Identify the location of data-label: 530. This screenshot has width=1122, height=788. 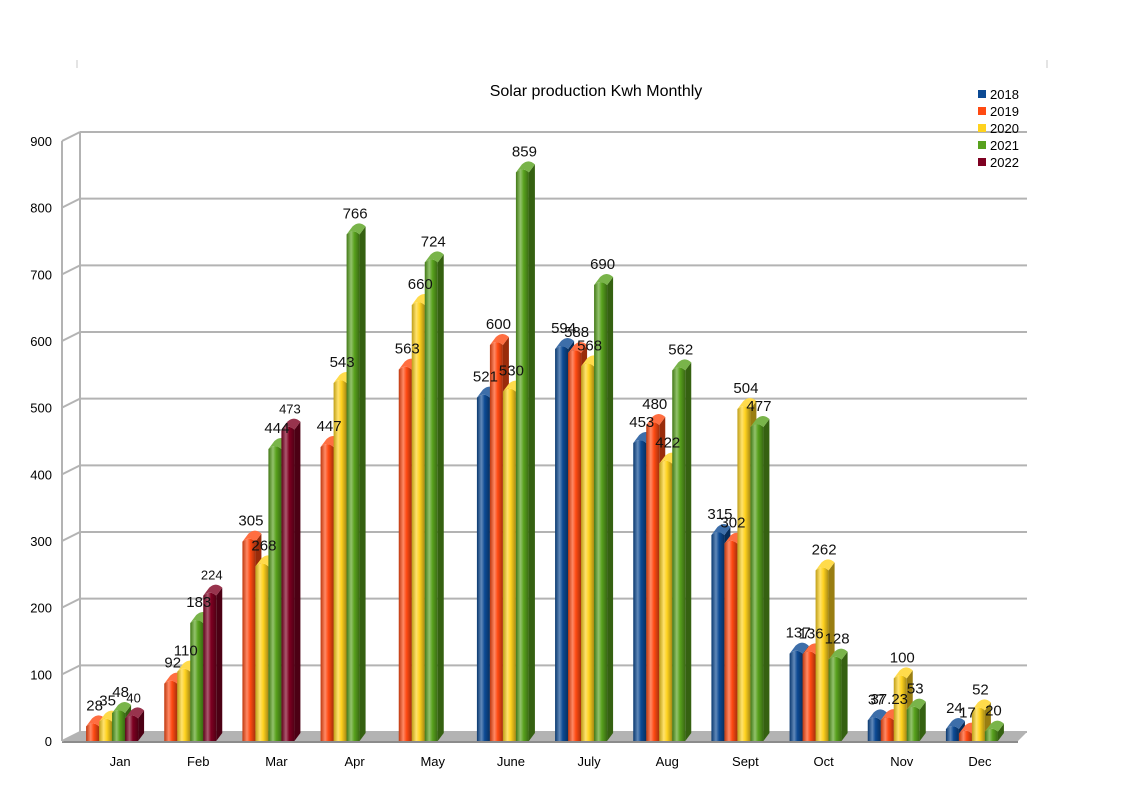
(511, 371).